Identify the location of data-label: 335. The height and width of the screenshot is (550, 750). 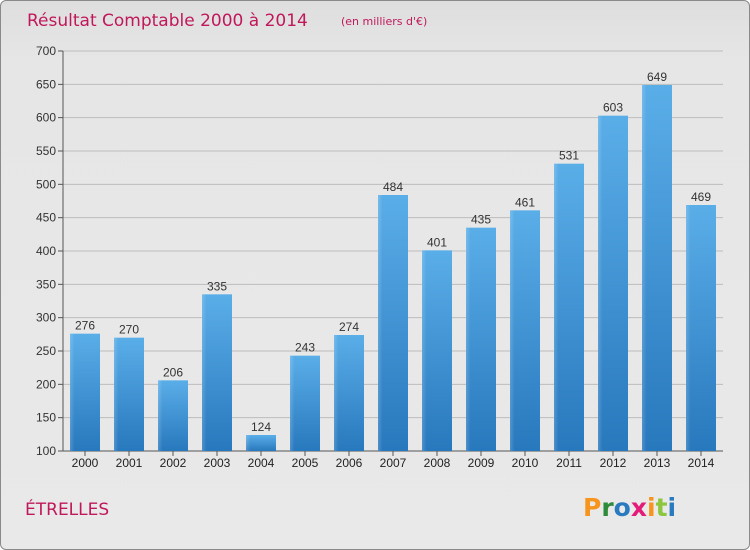
(217, 286).